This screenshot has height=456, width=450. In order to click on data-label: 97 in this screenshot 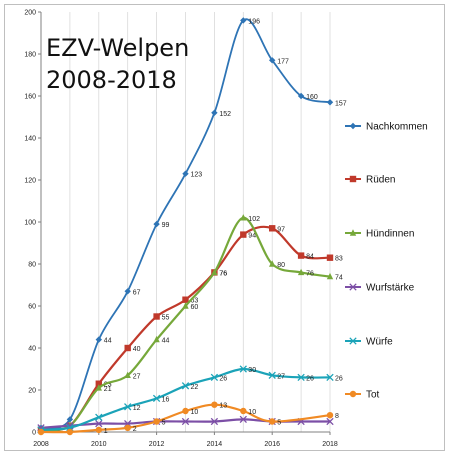, I will do `click(281, 229)`.